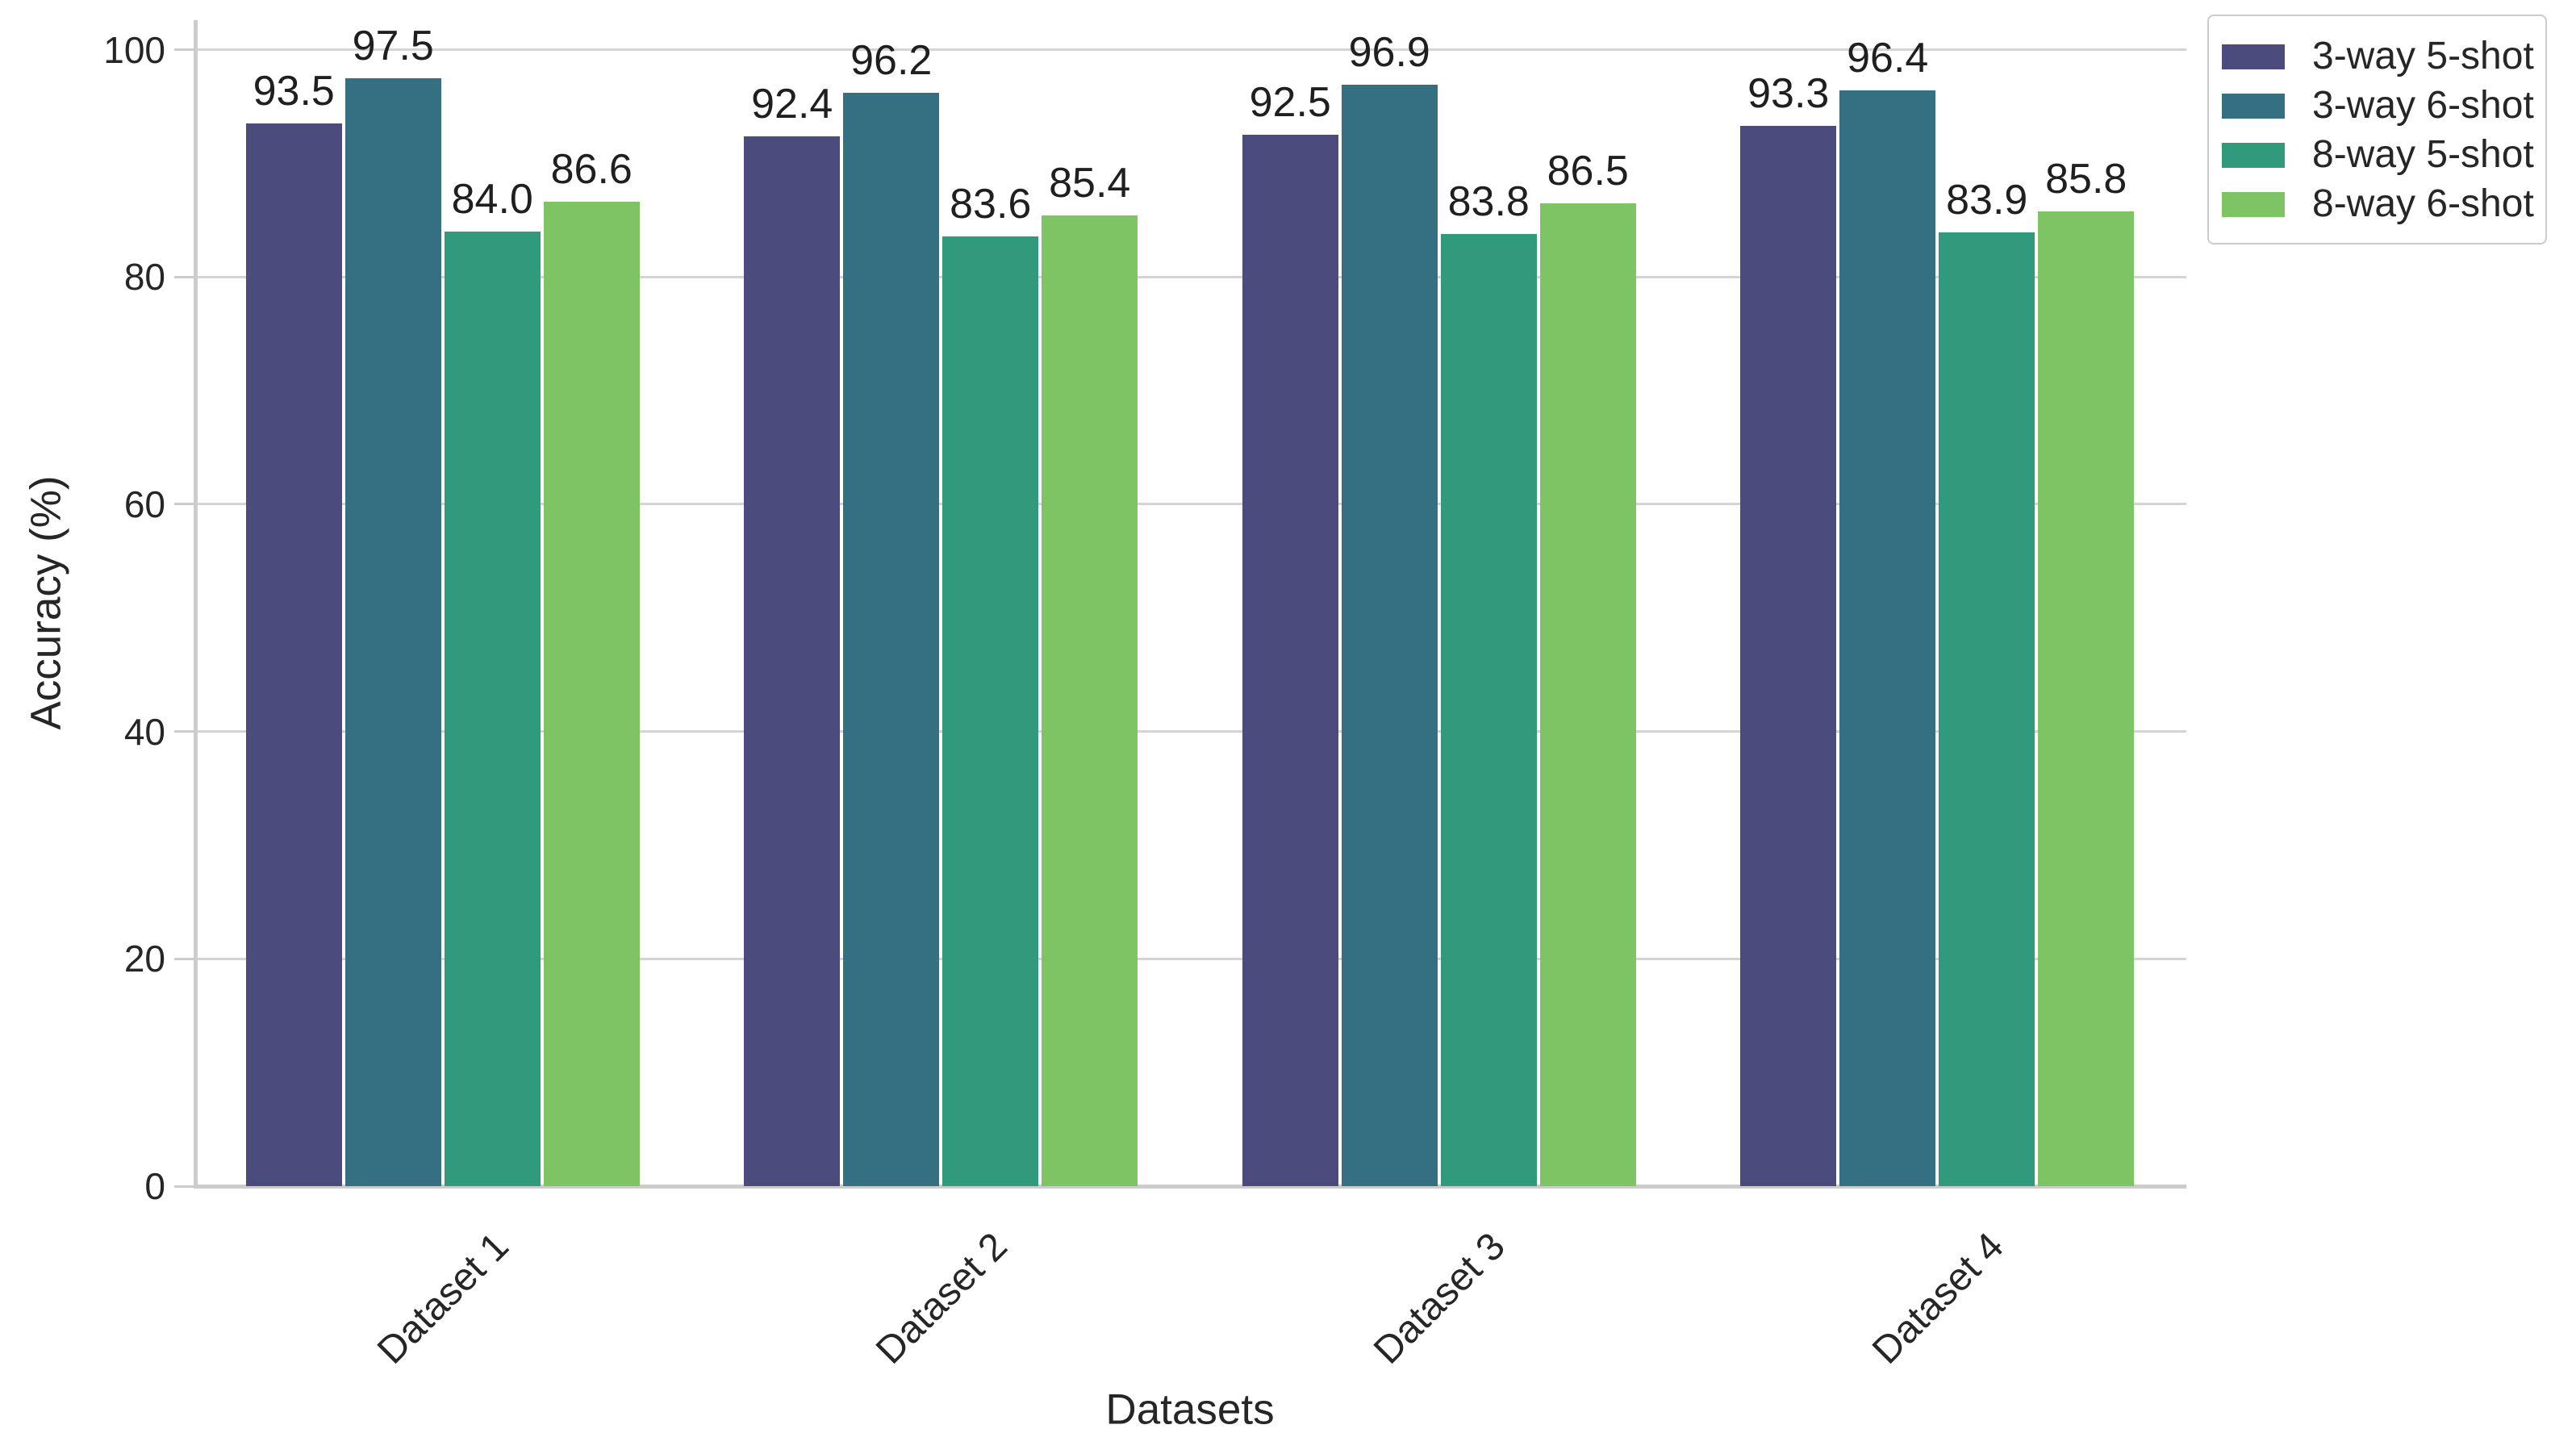 The width and height of the screenshot is (2576, 1450). What do you see at coordinates (144, 959) in the screenshot?
I see `y-tick-label: 20` at bounding box center [144, 959].